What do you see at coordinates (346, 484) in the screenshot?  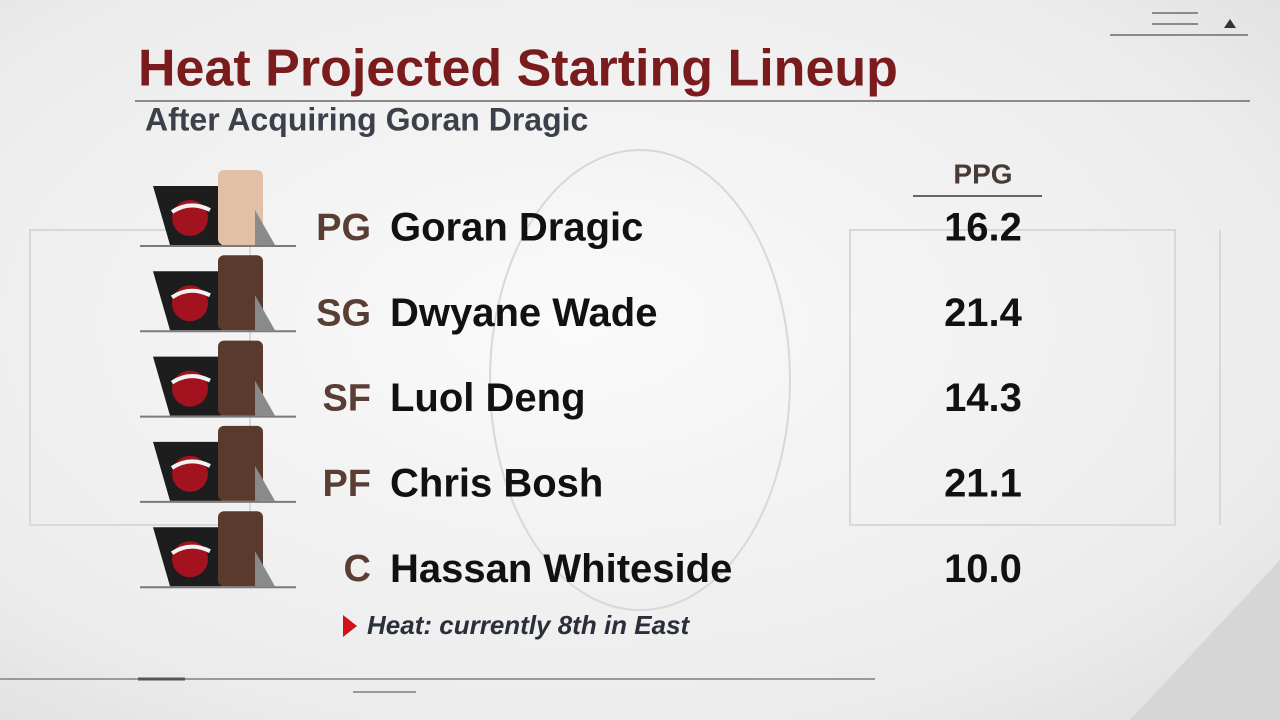 I see `position: PF` at bounding box center [346, 484].